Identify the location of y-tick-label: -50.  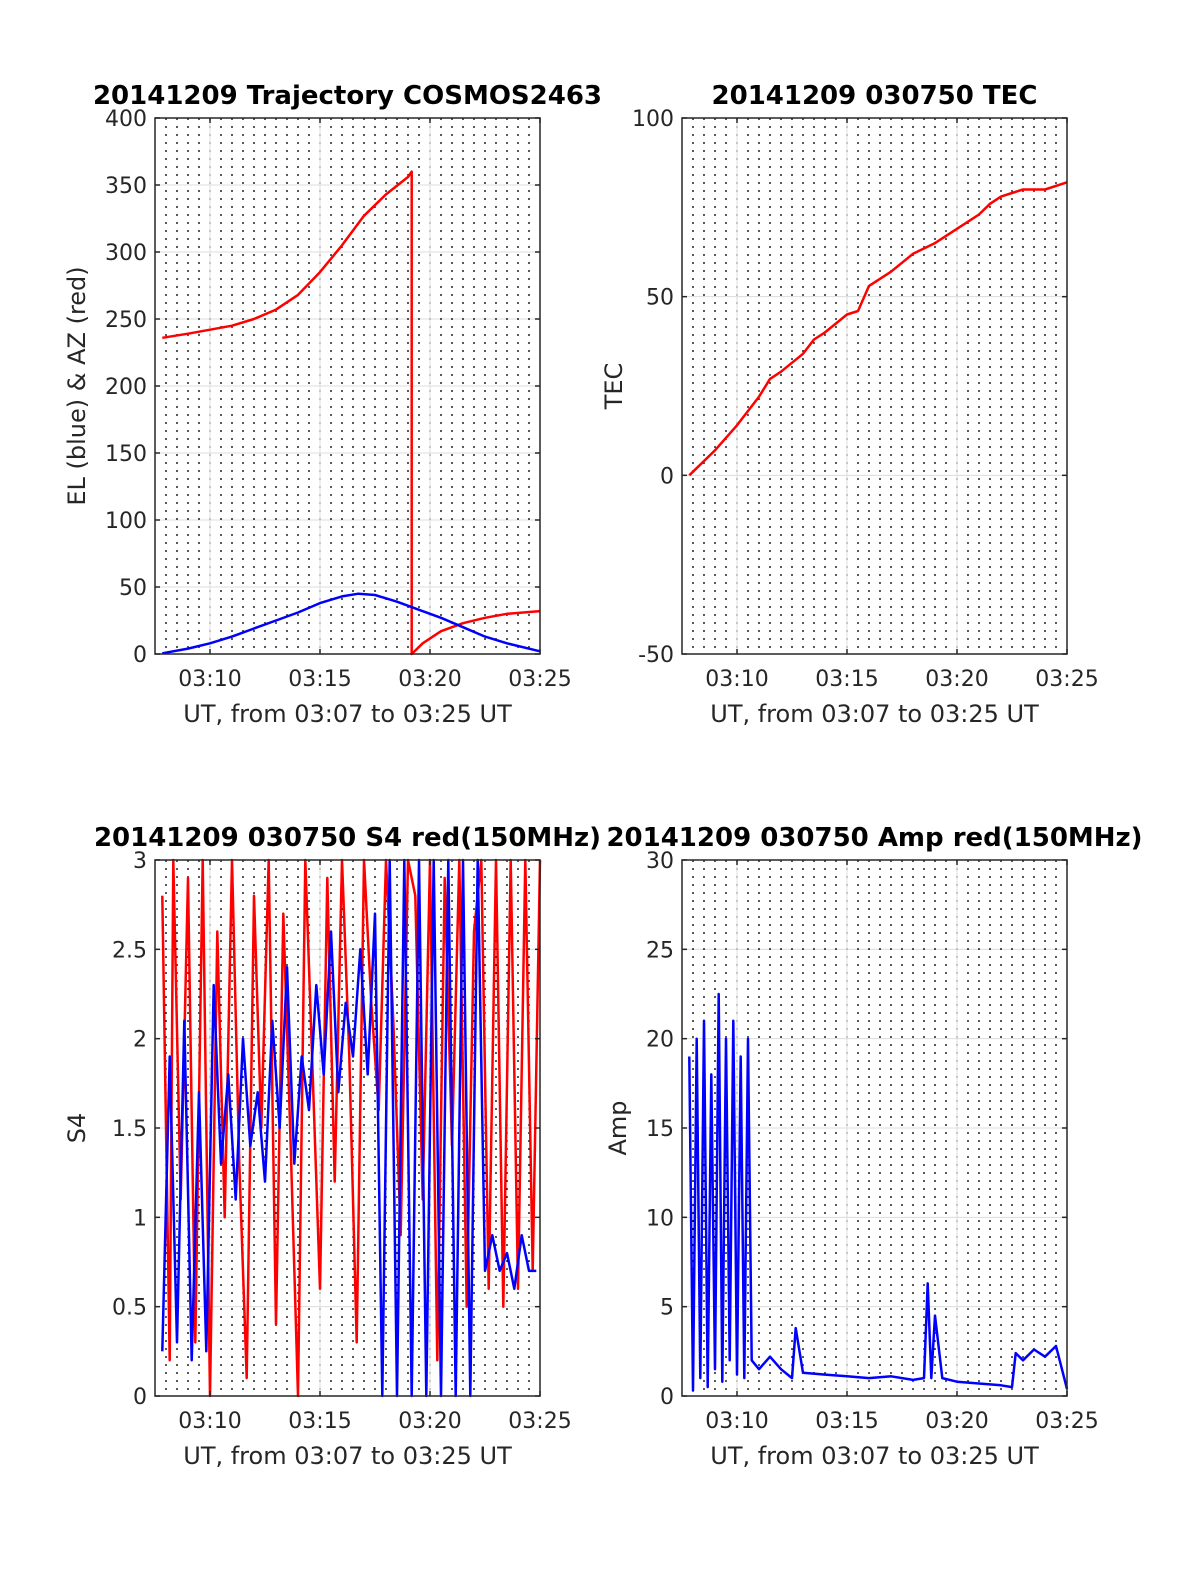
(656, 655).